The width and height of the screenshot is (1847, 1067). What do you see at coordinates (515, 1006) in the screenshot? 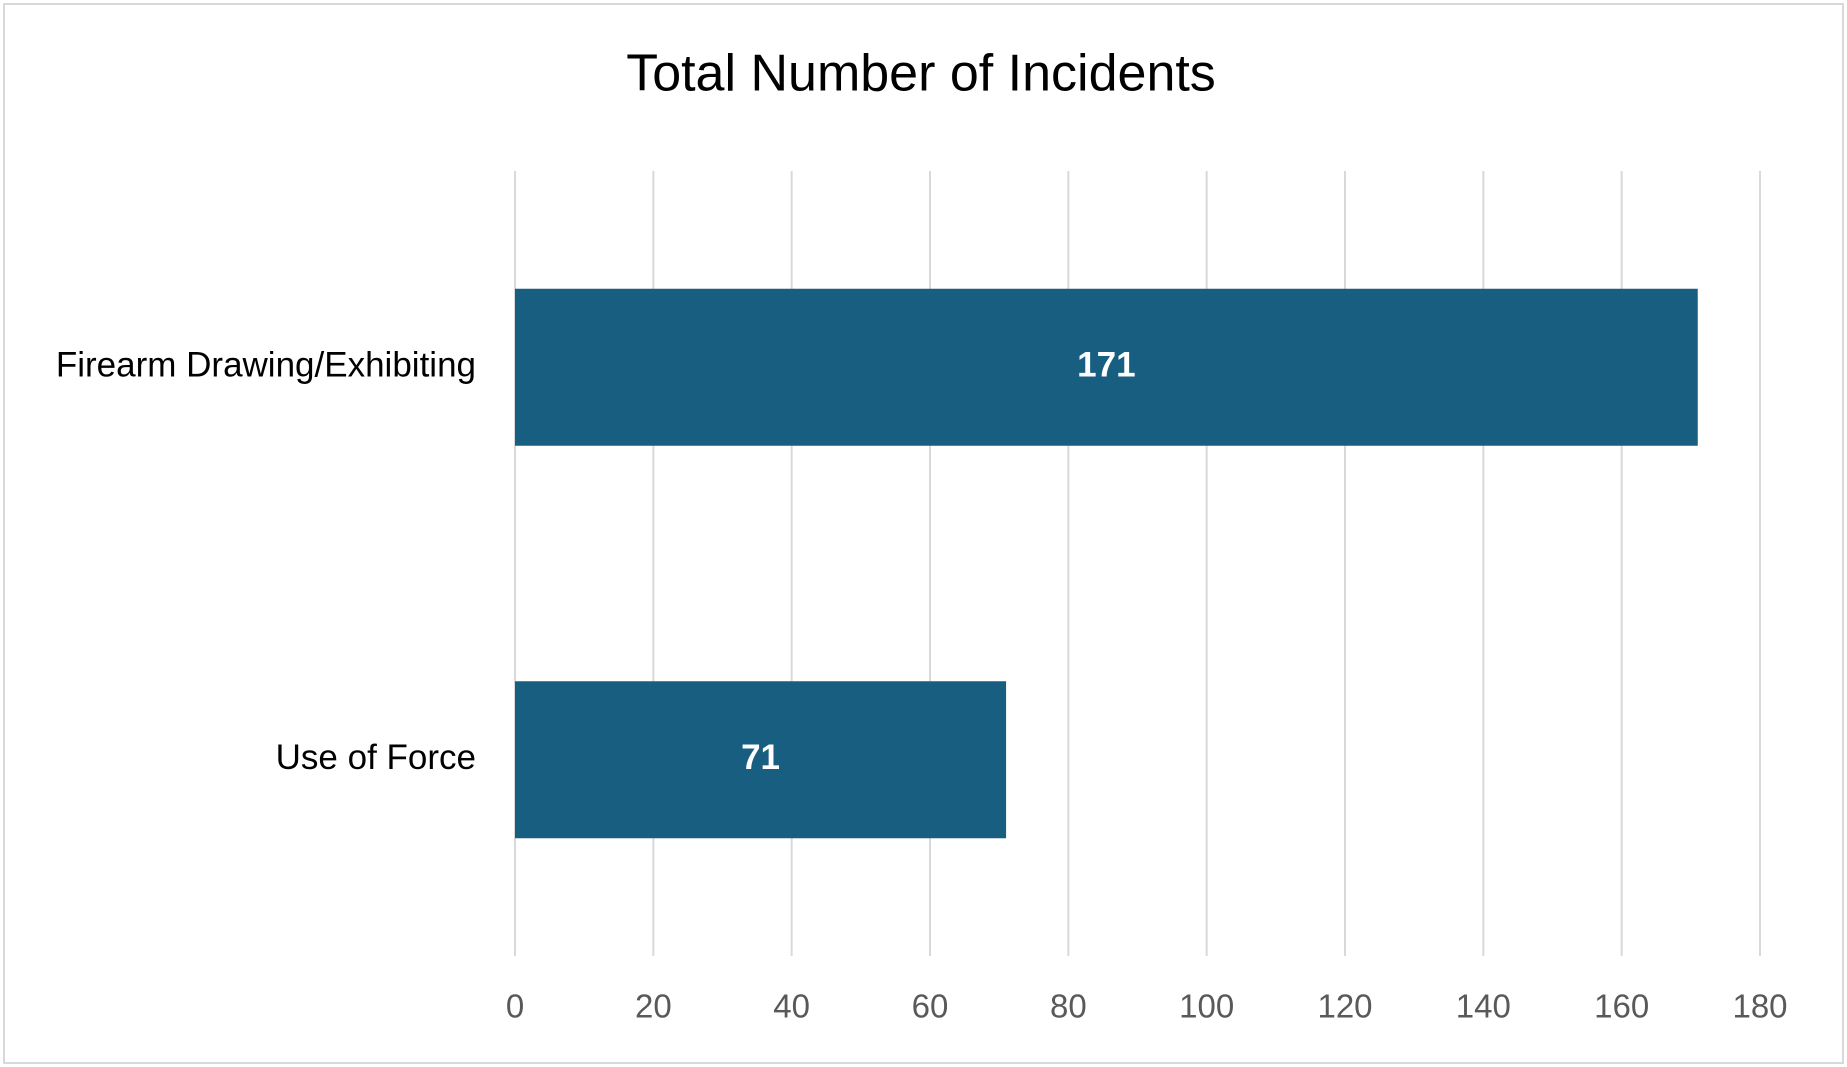
I see `x-tick-label: 0` at bounding box center [515, 1006].